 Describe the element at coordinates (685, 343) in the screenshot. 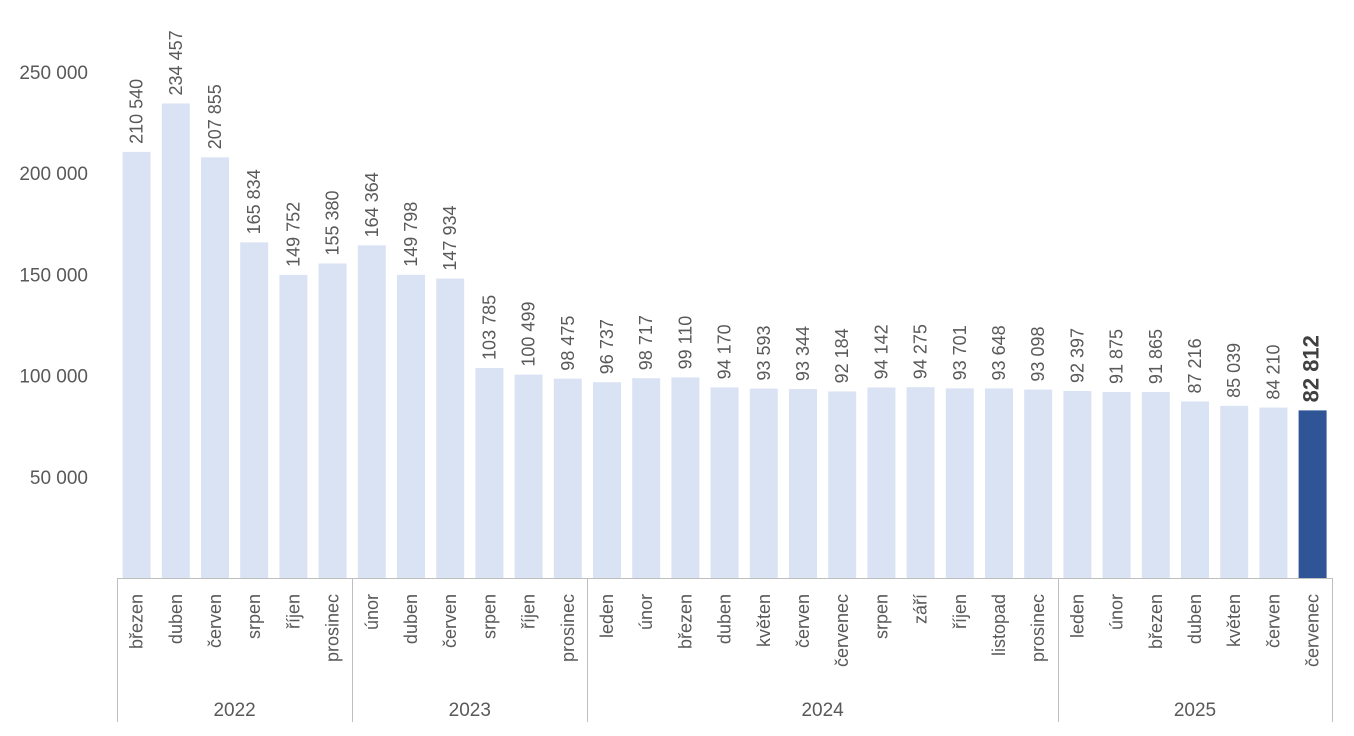

I see `data-label: 99 110` at that location.